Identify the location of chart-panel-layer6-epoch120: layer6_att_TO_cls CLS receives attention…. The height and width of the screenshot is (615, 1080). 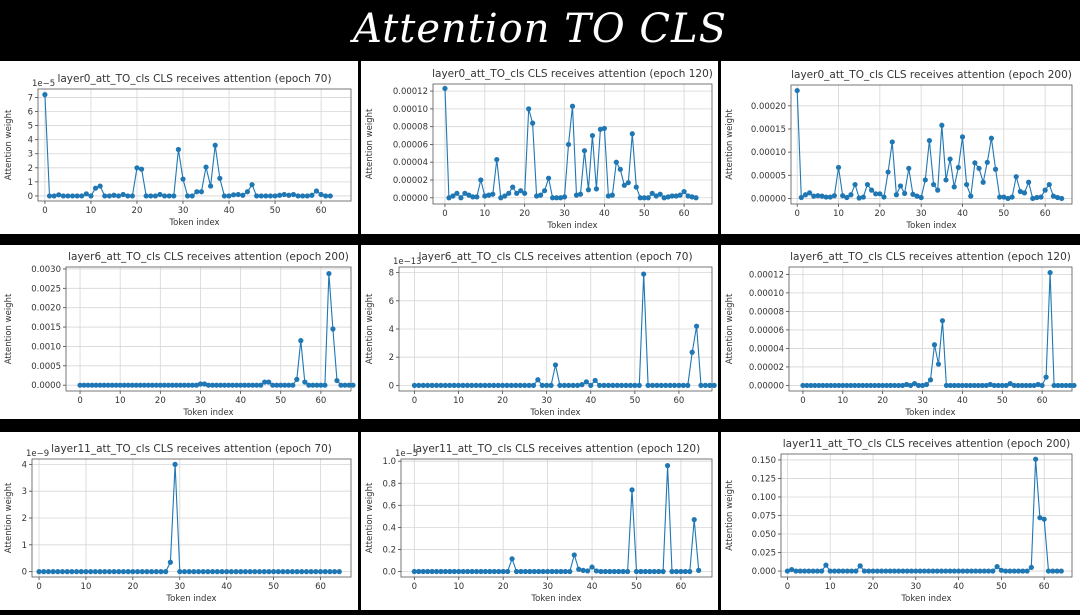
(900, 332).